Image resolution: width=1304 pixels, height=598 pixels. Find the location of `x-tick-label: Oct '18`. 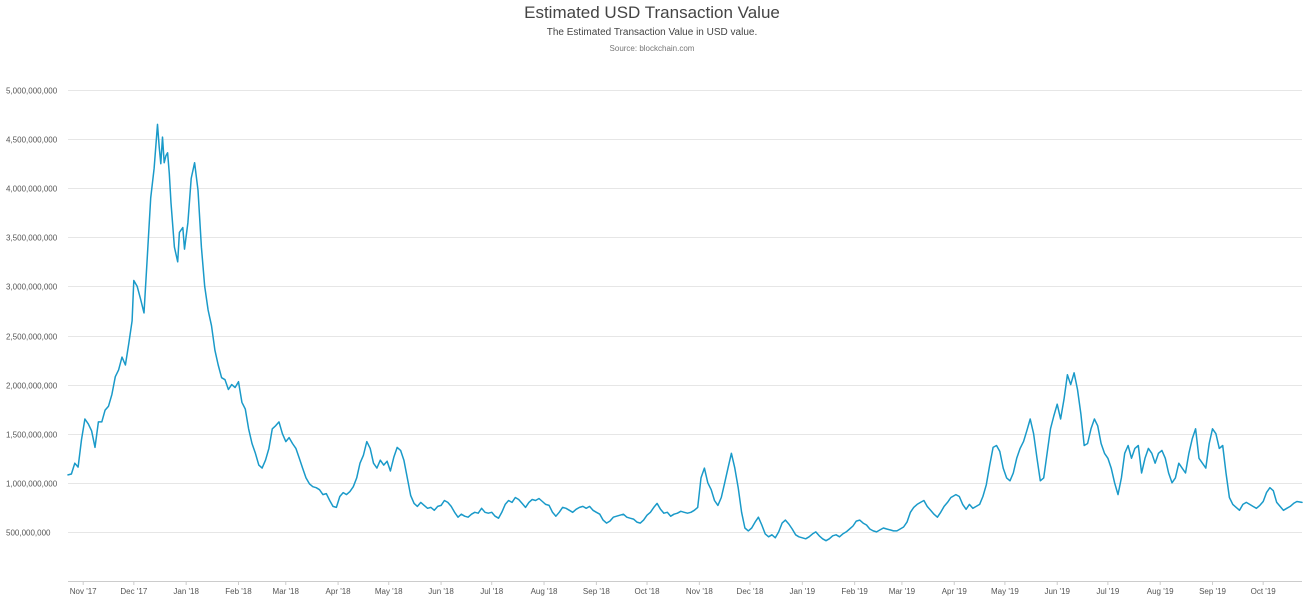

x-tick-label: Oct '18 is located at coordinates (647, 591).